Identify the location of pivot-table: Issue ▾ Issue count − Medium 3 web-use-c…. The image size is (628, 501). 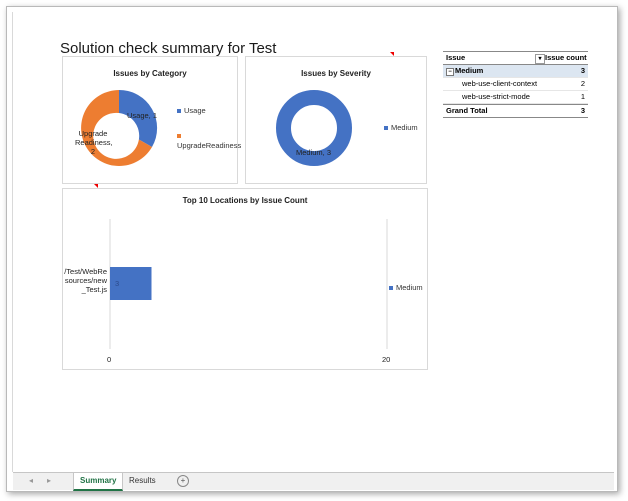
(515, 84).